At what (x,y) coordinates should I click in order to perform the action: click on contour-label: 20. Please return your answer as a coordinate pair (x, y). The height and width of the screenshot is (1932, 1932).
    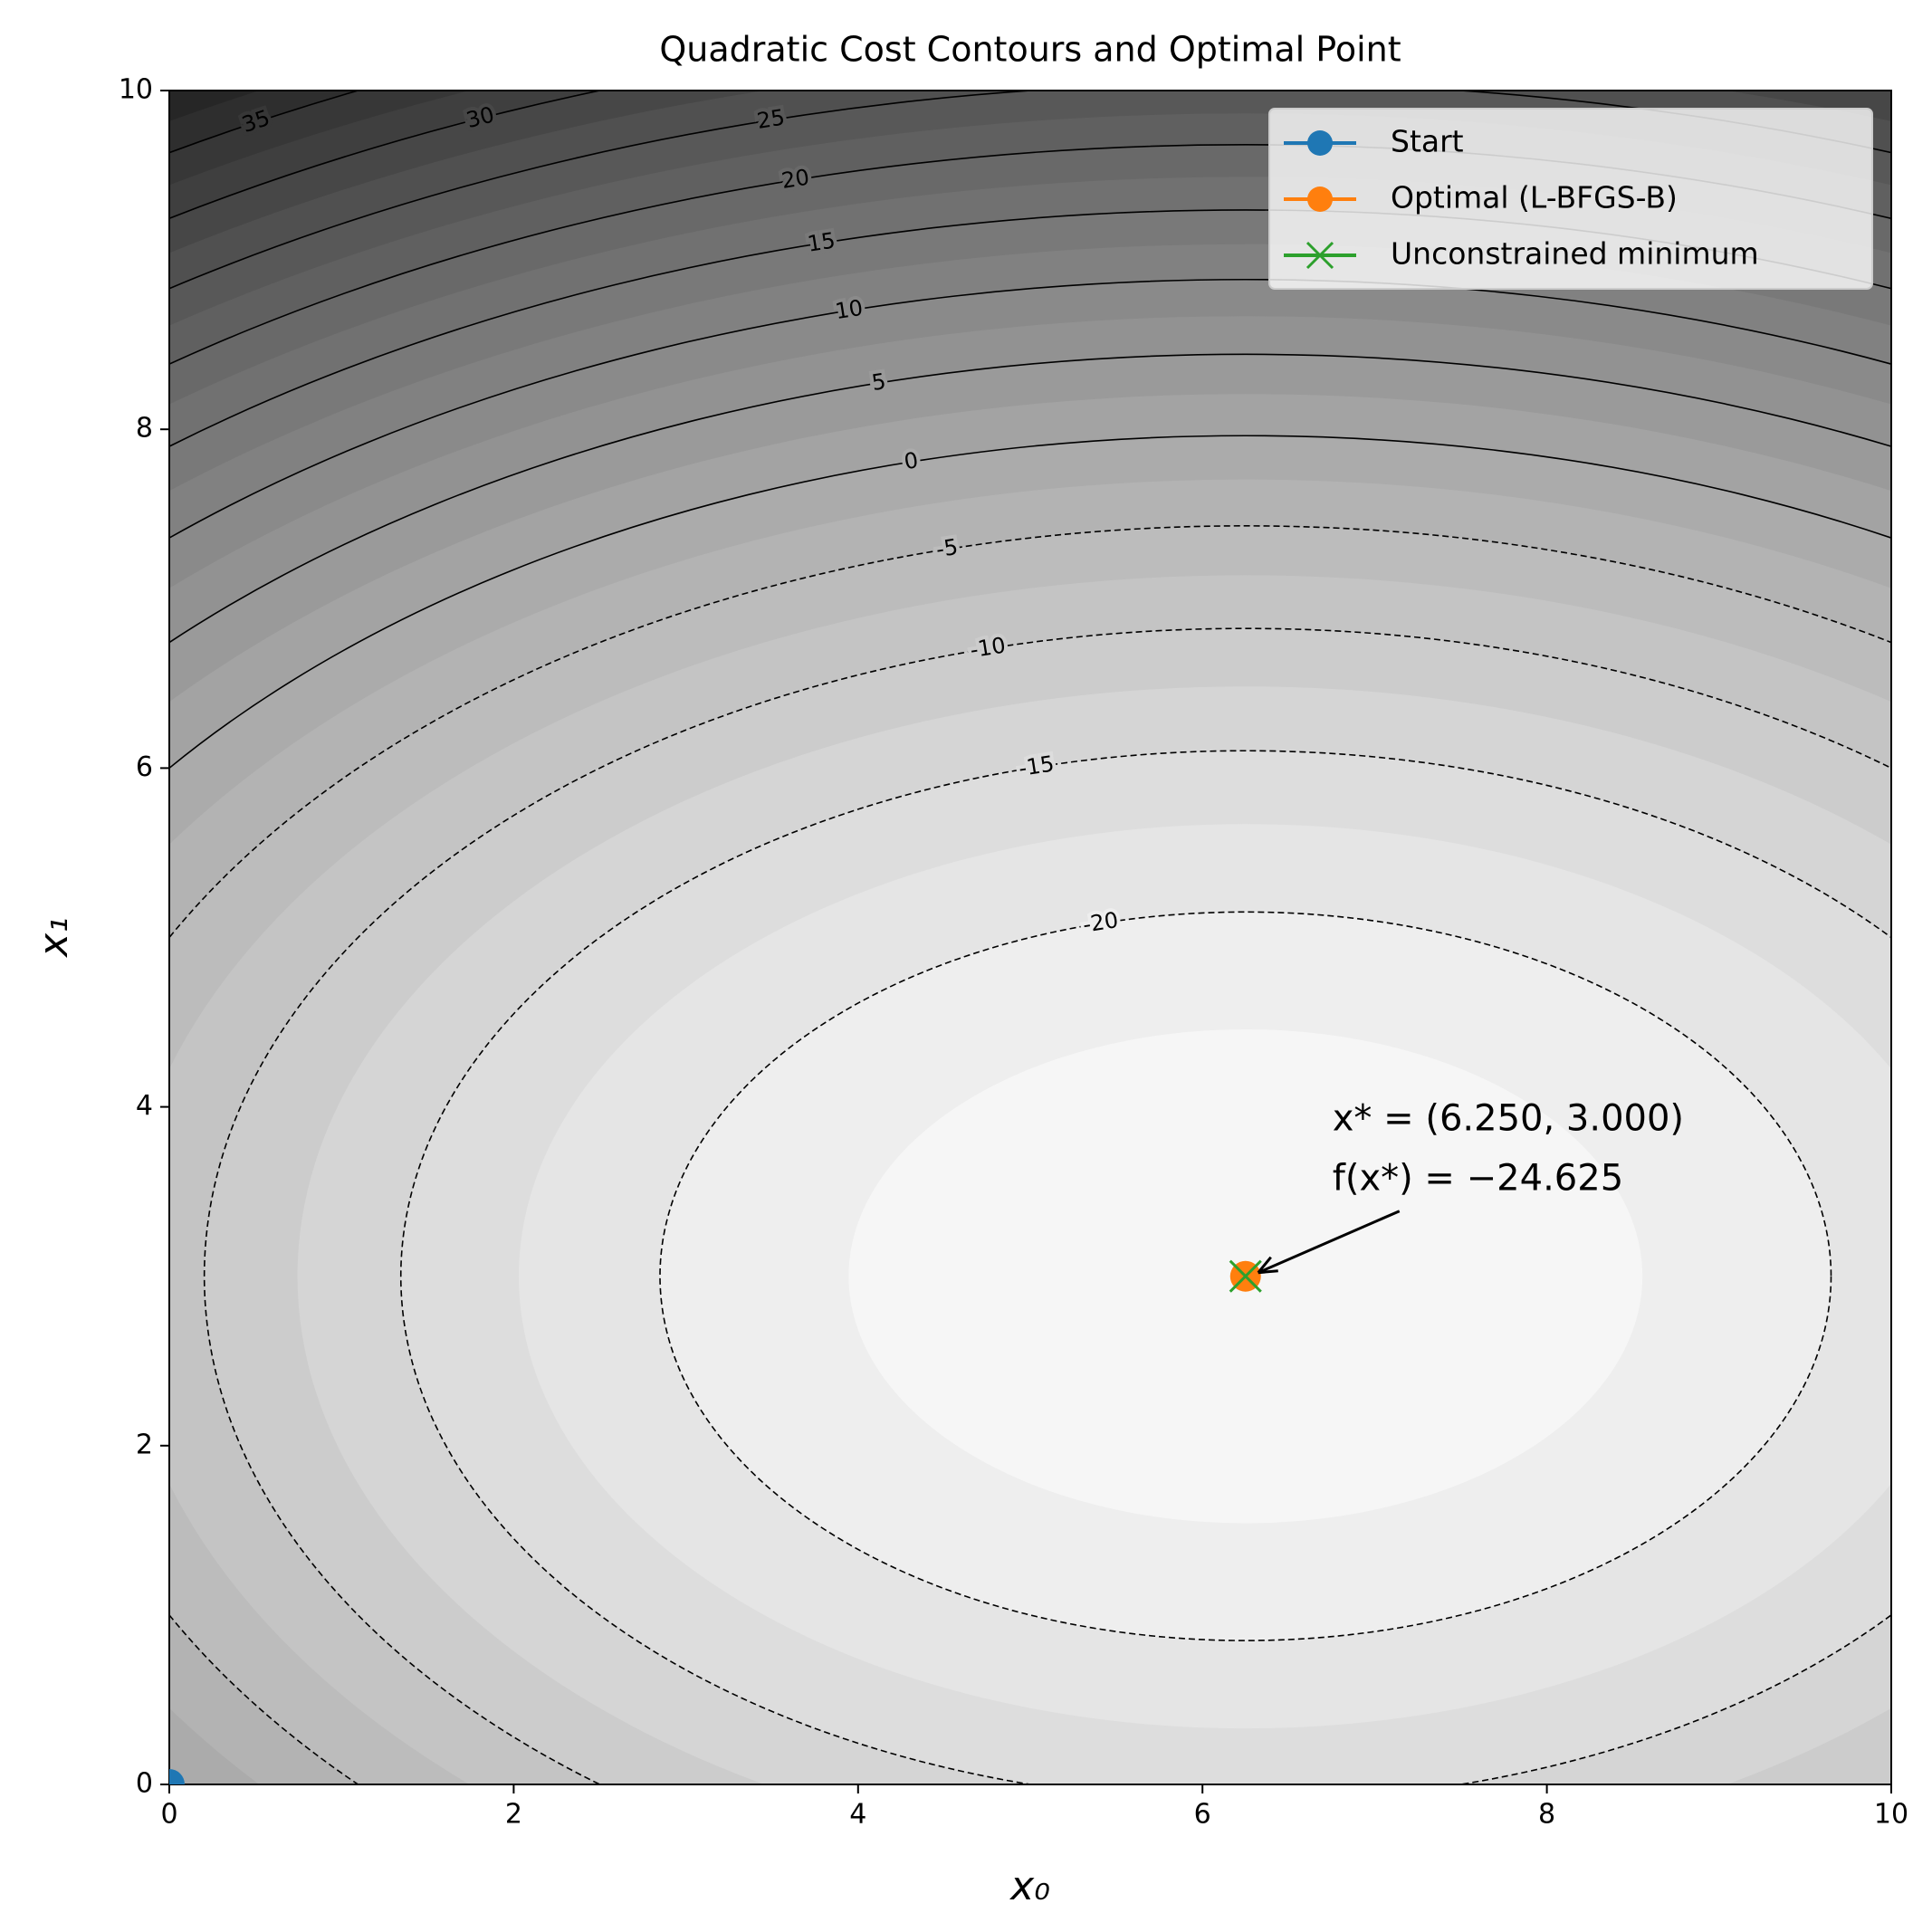
    Looking at the image, I should click on (795, 178).